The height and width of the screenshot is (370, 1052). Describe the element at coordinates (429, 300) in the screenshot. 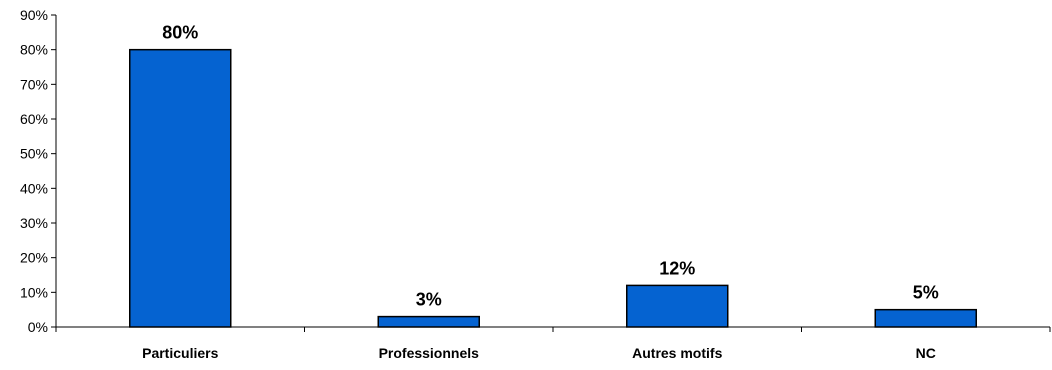

I see `bar-data-label: 3%` at that location.